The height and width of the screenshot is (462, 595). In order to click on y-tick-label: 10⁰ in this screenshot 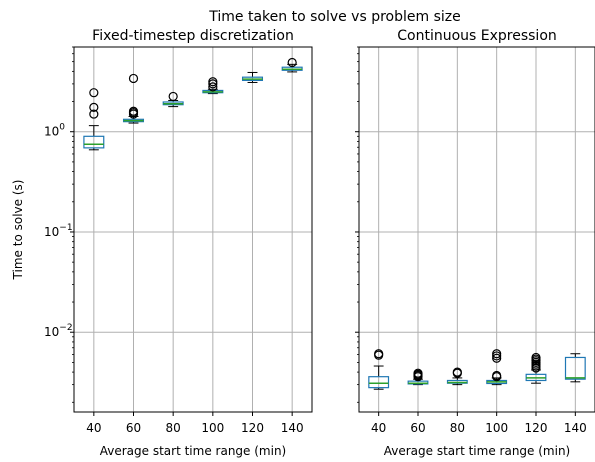, I will do `click(54, 131)`.